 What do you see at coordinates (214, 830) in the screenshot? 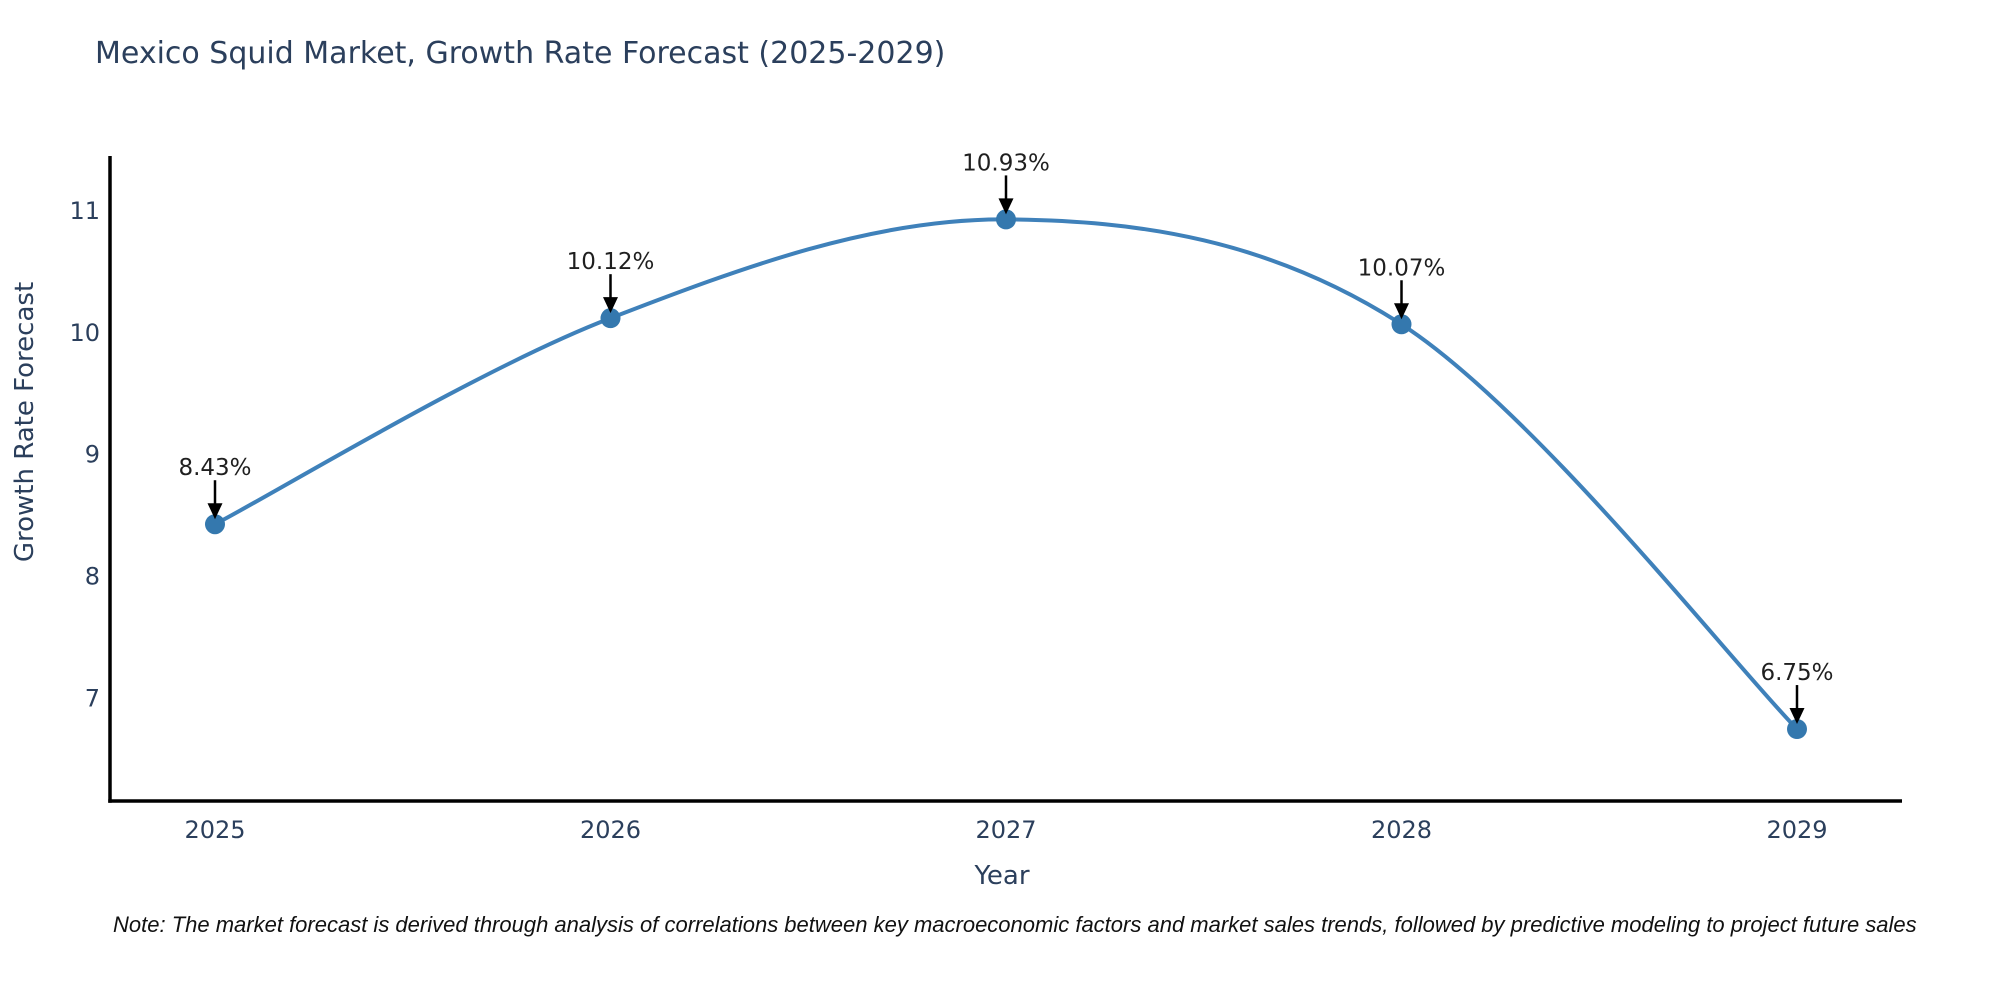
I see `x-tick-label: 2025` at bounding box center [214, 830].